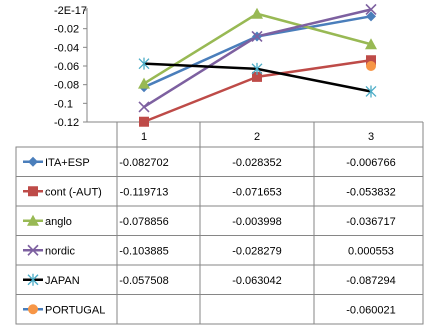 This screenshot has height=329, width=427. I want to click on legend-label-portugal: PORTUGAL, so click(75, 310).